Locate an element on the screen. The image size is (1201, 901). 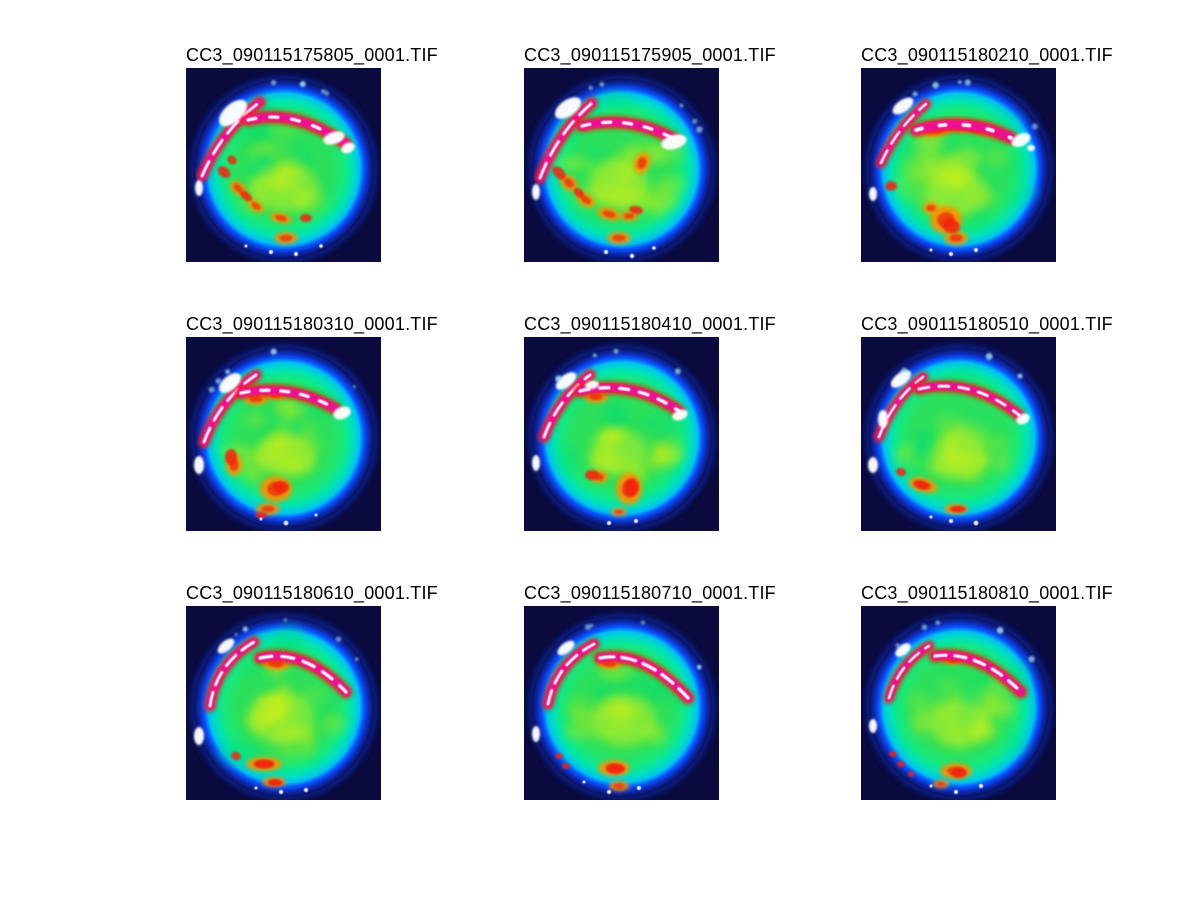
subplot-panel-8: CC3_090115180710_0001.TIF is located at coordinates (650, 691).